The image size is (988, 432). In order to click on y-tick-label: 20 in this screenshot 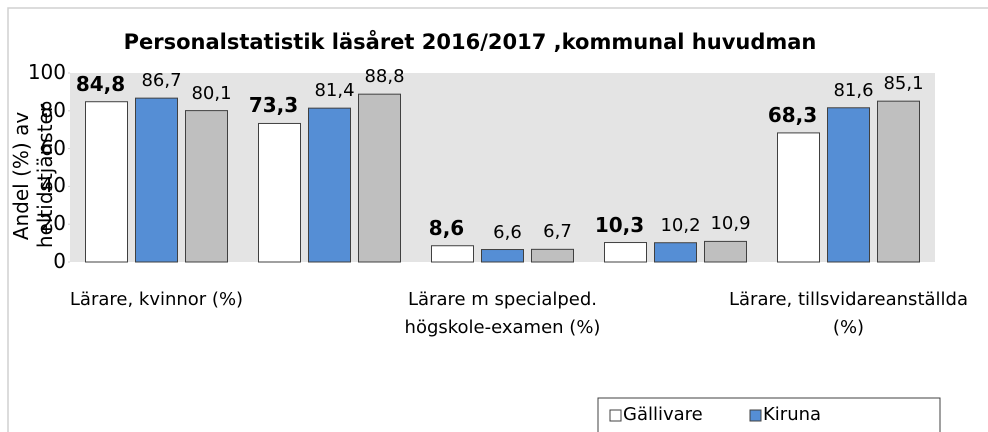, I will do `click(53, 223)`.